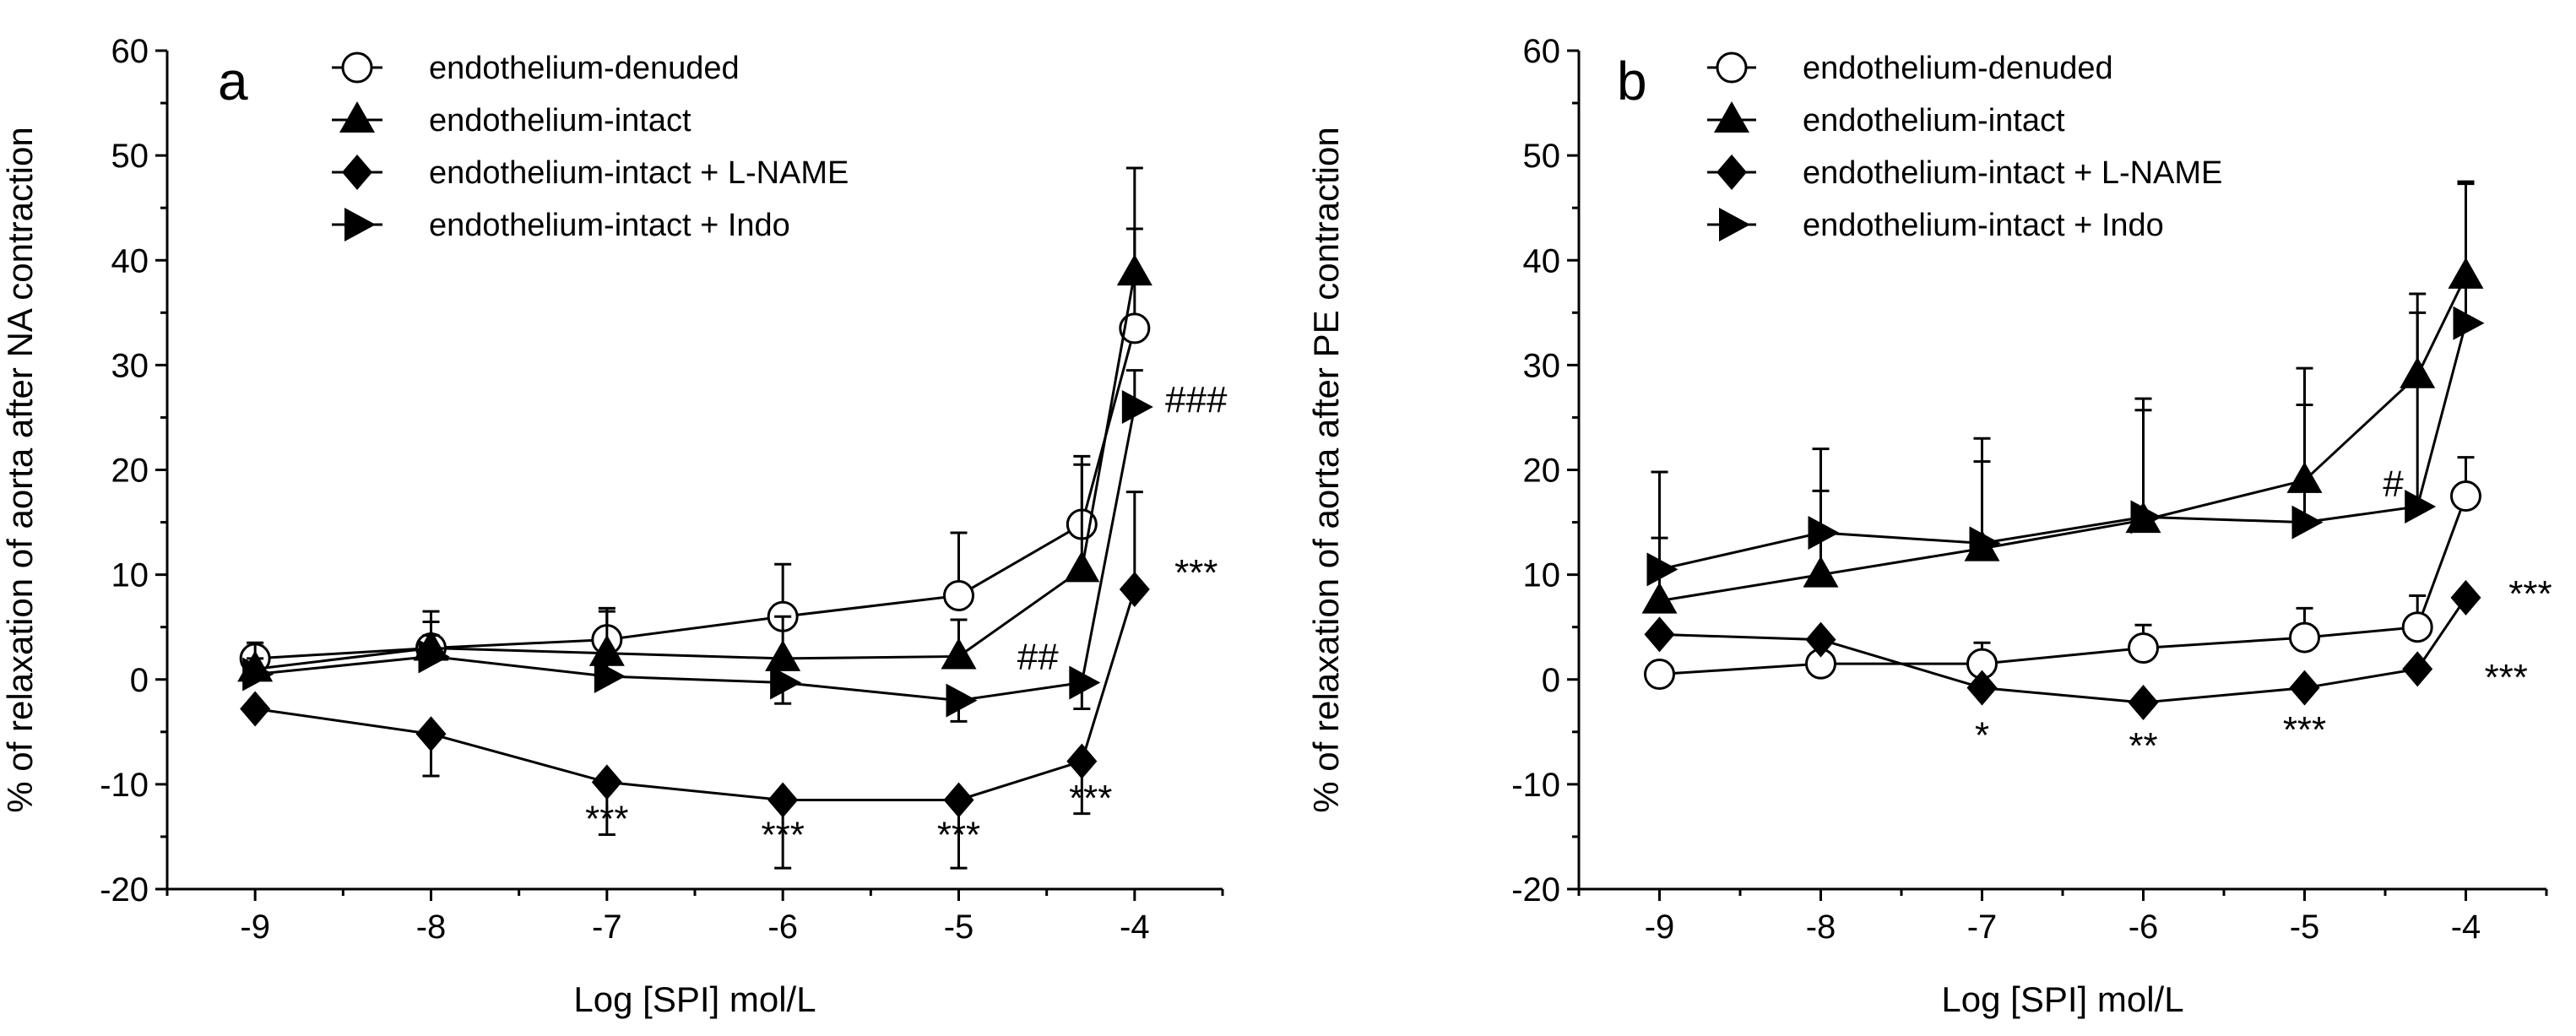  Describe the element at coordinates (2393, 484) in the screenshot. I see `significance-annotation: #` at that location.